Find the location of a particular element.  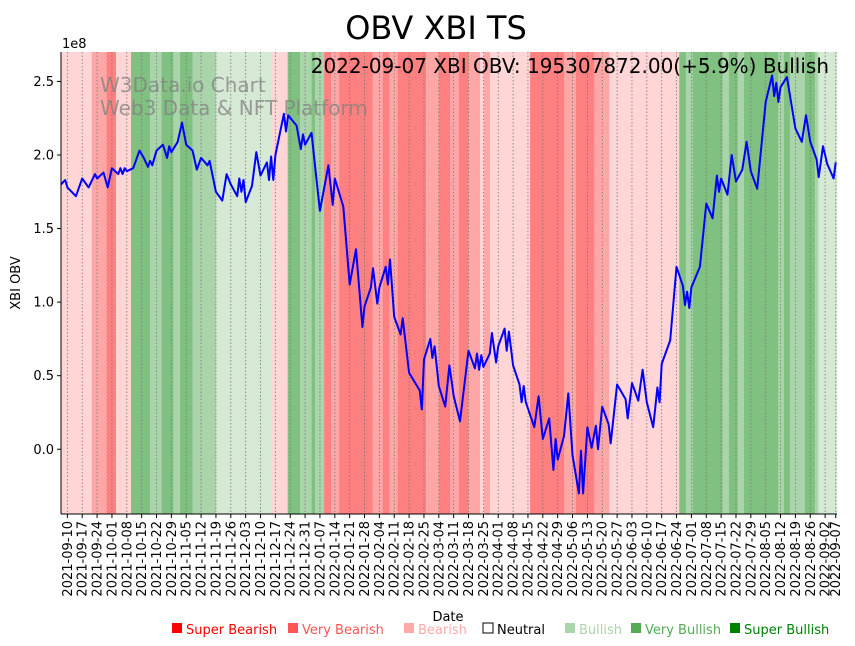

x-tick-label: 2022-08-26 is located at coordinates (811, 559).